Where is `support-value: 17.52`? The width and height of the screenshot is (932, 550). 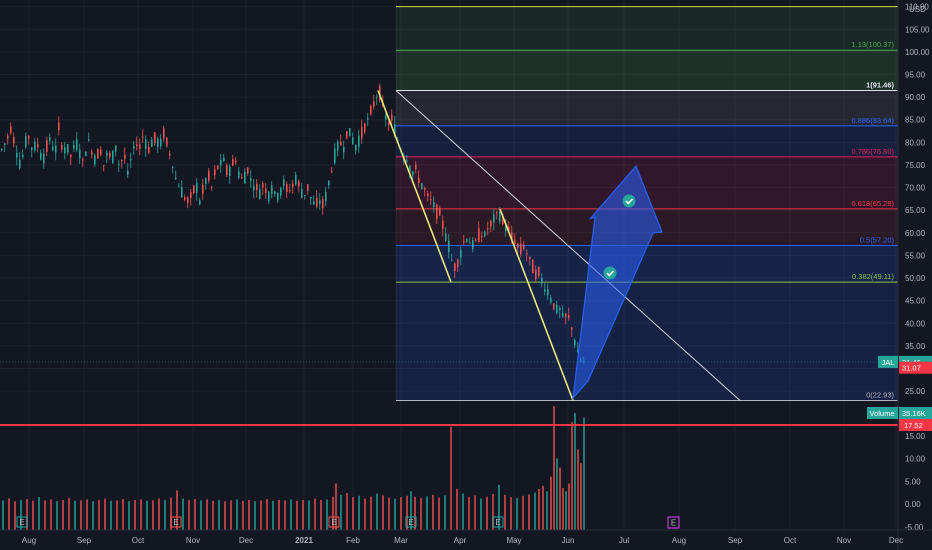 support-value: 17.52 is located at coordinates (913, 425).